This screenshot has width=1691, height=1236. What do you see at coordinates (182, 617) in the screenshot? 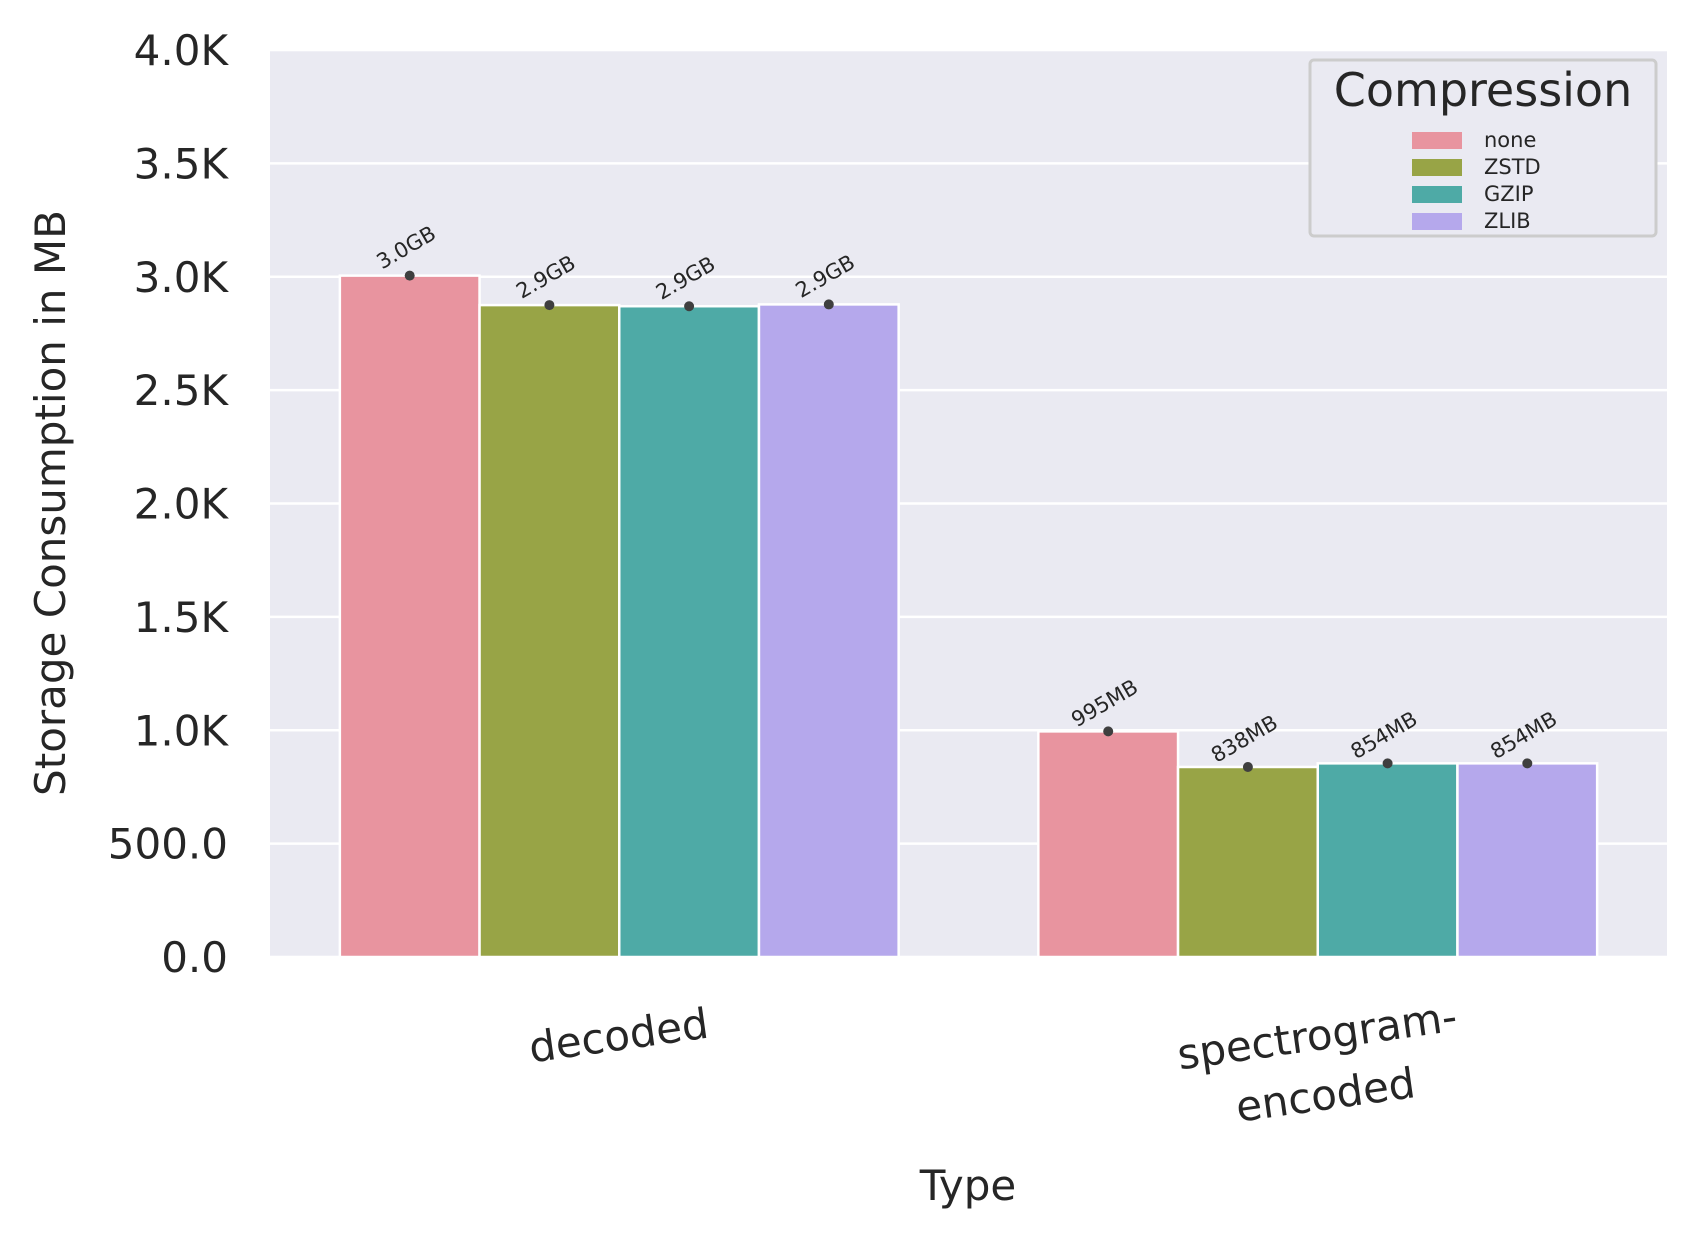
I see `y-tick-label: 1.5K` at bounding box center [182, 617].